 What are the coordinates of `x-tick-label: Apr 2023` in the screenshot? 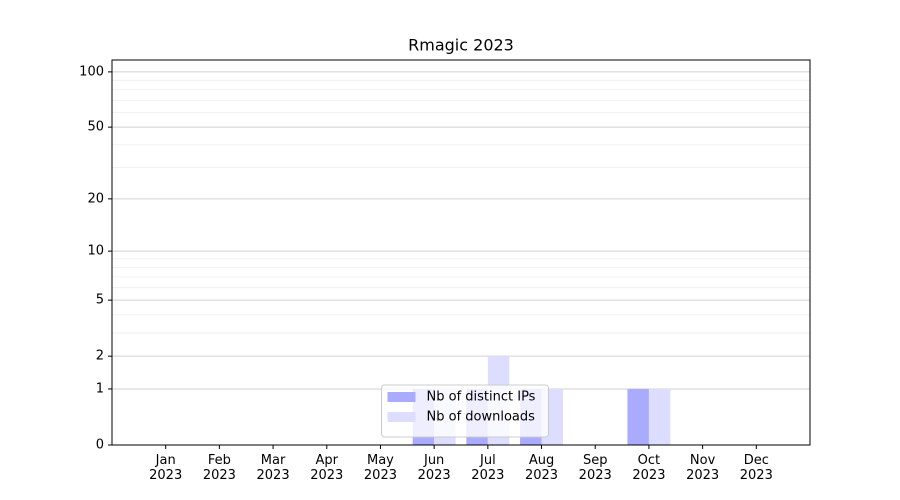 It's located at (327, 468).